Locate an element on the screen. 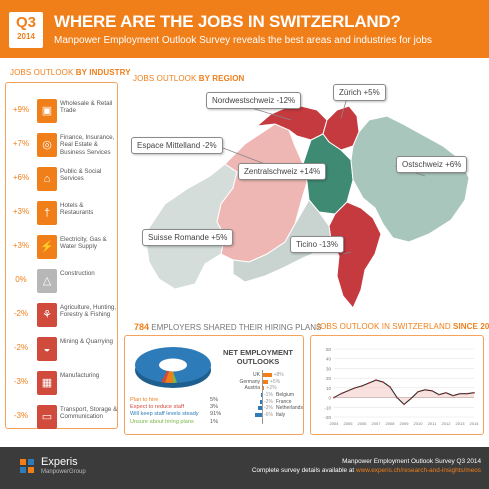 This screenshot has height=489, width=489. legend-label: Plan to hire is located at coordinates (144, 400).